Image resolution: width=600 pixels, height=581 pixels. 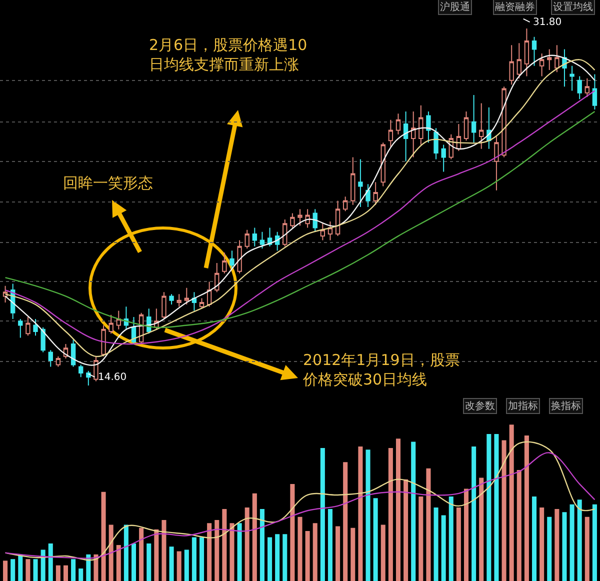 I want to click on text: 加指标, so click(x=523, y=406).